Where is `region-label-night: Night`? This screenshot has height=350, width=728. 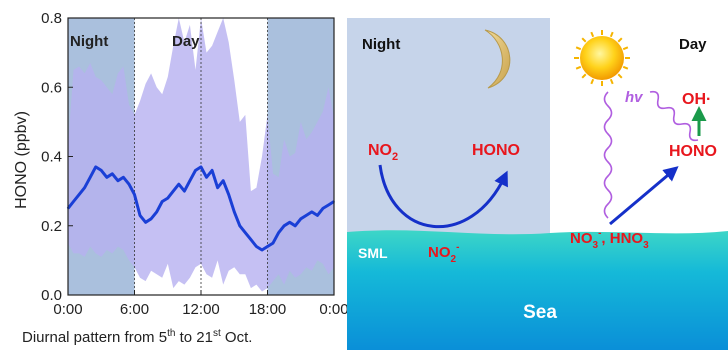 region-label-night: Night is located at coordinates (89, 41).